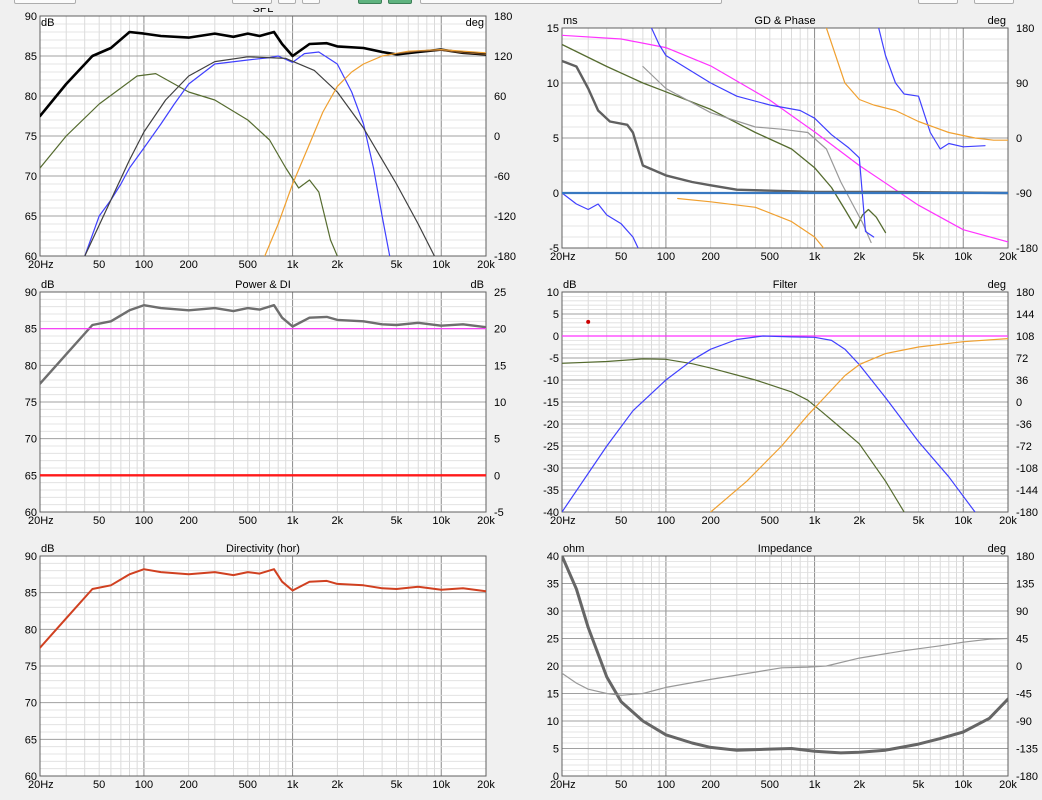 This screenshot has width=1042, height=800. Describe the element at coordinates (441, 785) in the screenshot. I see `x-tick-label: 10k` at that location.